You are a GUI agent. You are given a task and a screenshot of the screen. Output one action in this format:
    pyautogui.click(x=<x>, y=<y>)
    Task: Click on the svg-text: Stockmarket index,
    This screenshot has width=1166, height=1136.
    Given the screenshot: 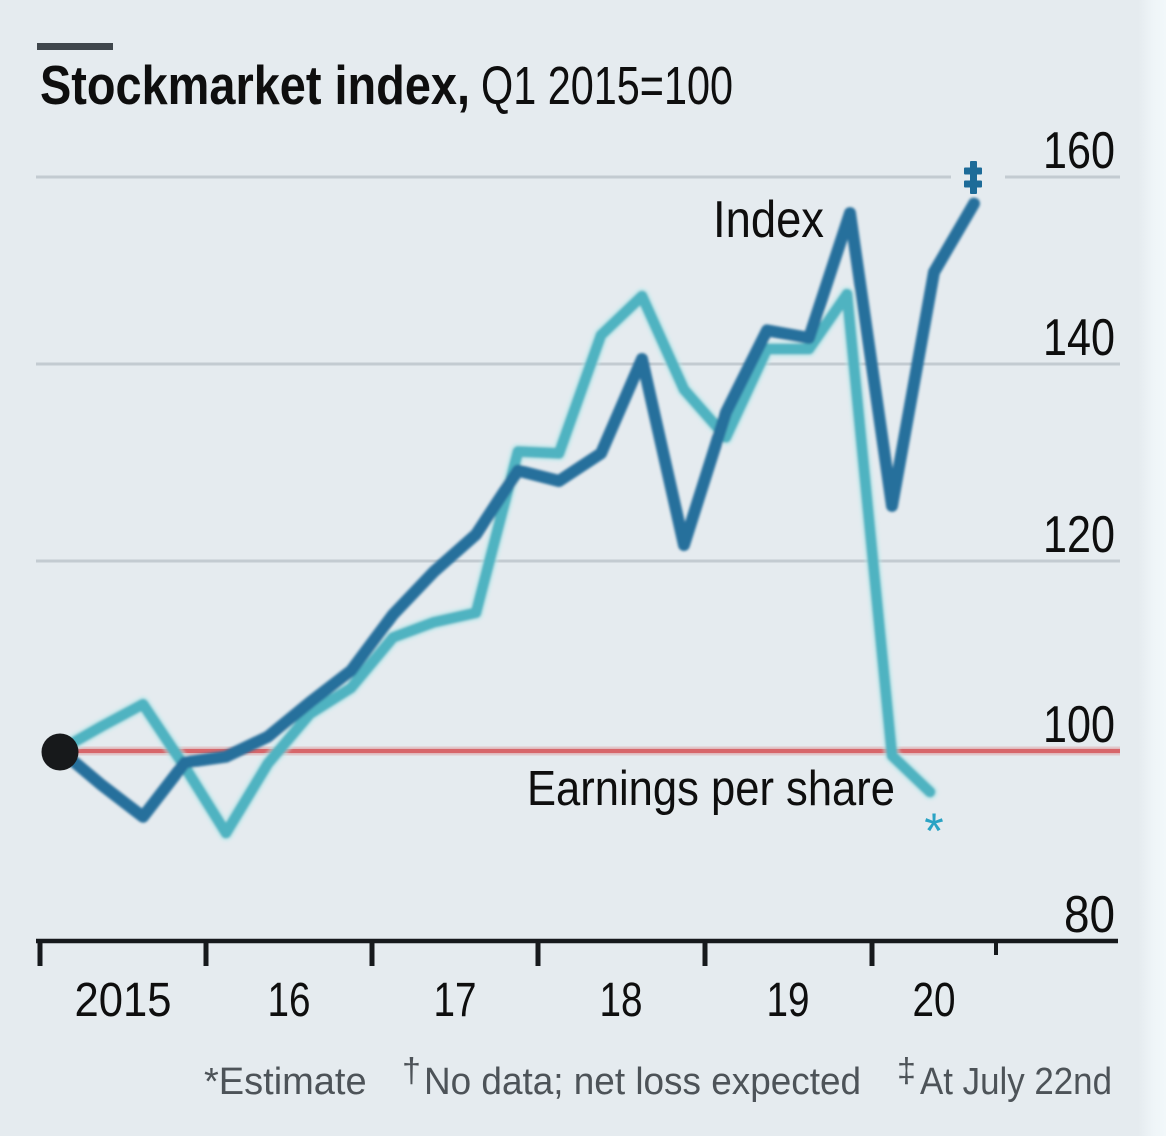 What is the action you would take?
    pyautogui.click(x=255, y=85)
    